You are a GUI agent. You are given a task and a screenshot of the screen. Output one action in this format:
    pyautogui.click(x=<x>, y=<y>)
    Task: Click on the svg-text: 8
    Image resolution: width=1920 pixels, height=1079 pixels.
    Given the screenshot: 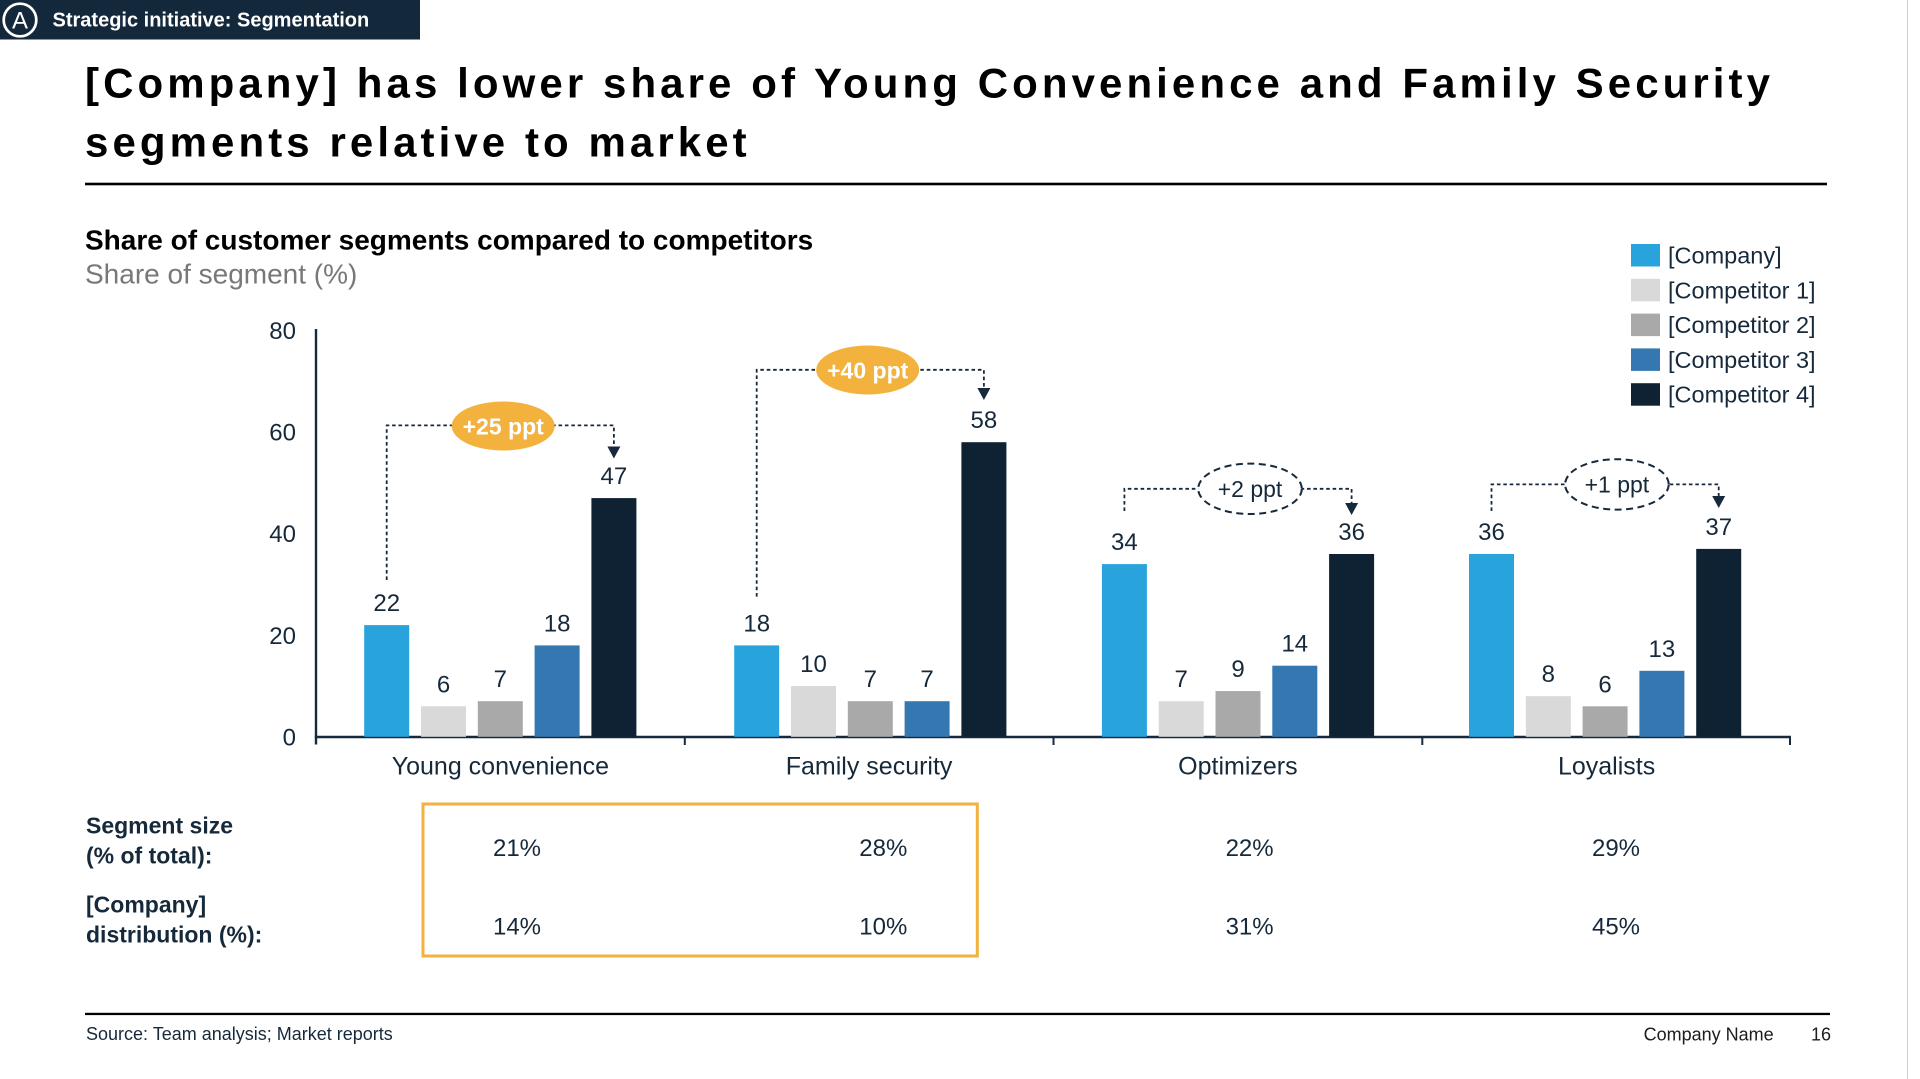 What is the action you would take?
    pyautogui.click(x=1548, y=674)
    